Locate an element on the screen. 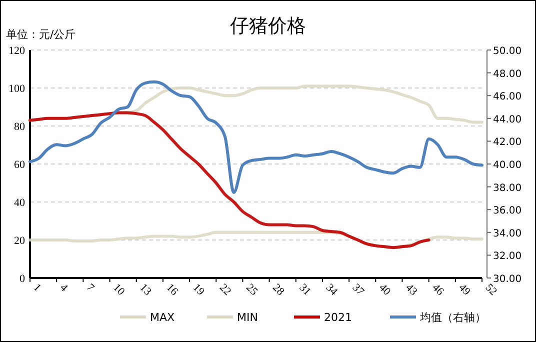 The width and height of the screenshot is (536, 342). y2-tick-label: 42.00 is located at coordinates (507, 142).